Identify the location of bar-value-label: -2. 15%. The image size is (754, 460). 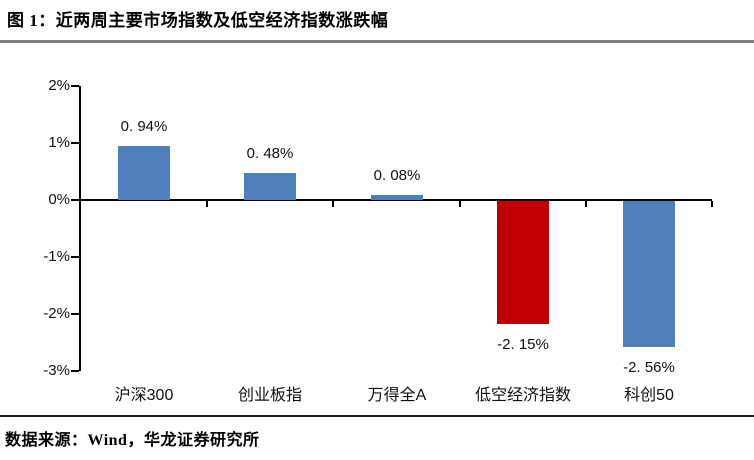
(523, 344).